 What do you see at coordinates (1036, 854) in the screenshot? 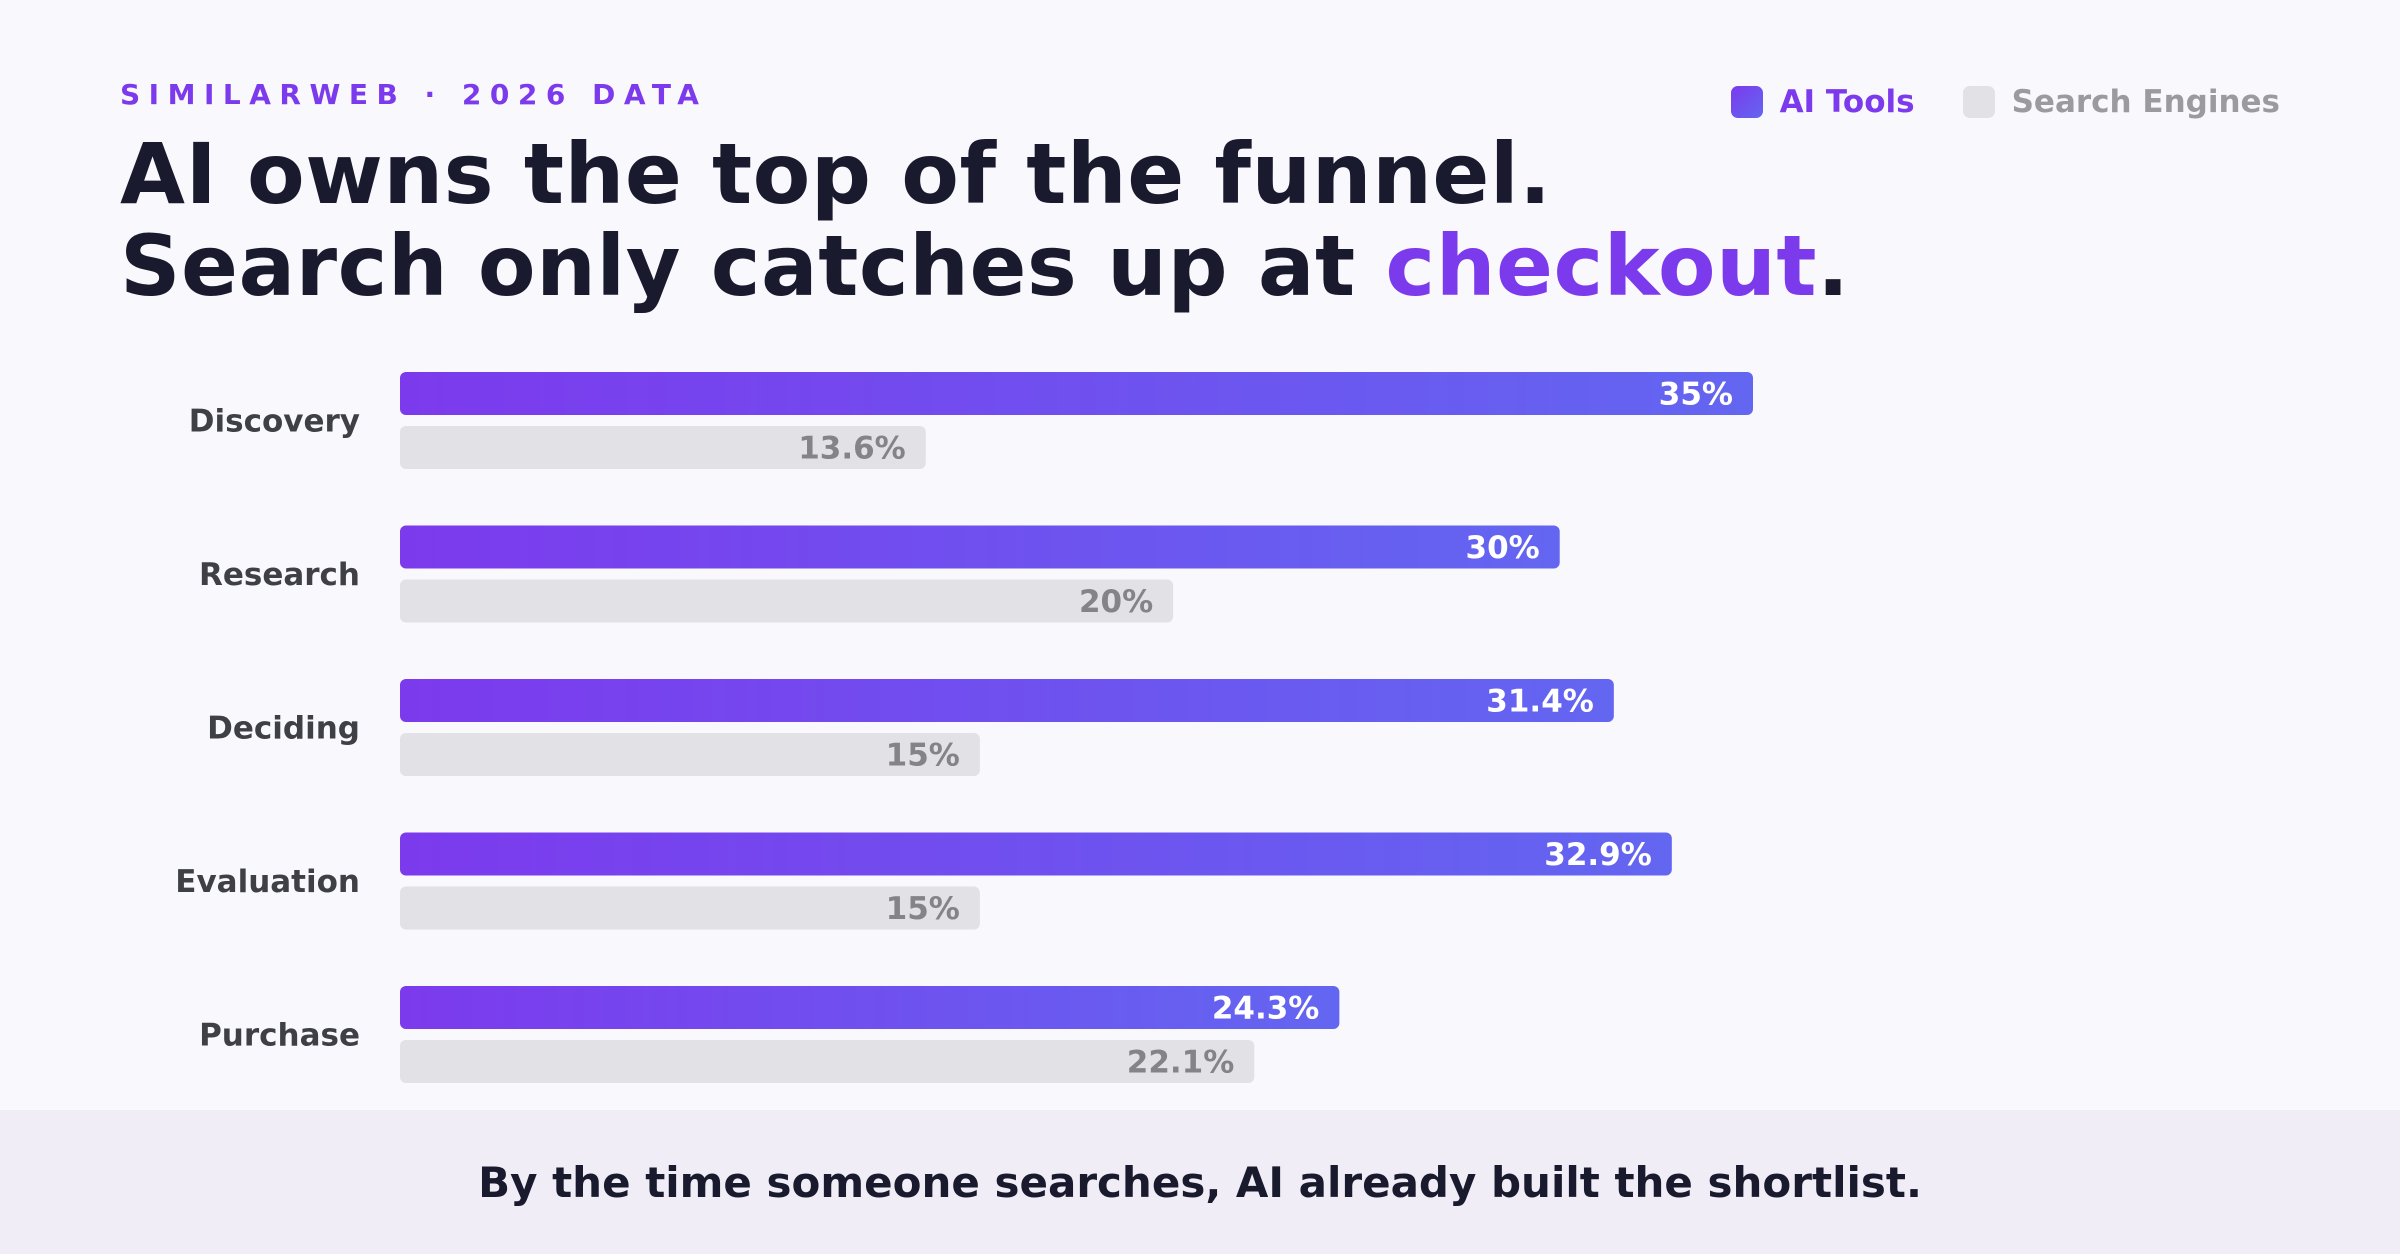
I see `bar-ai-tools-evaluation` at bounding box center [1036, 854].